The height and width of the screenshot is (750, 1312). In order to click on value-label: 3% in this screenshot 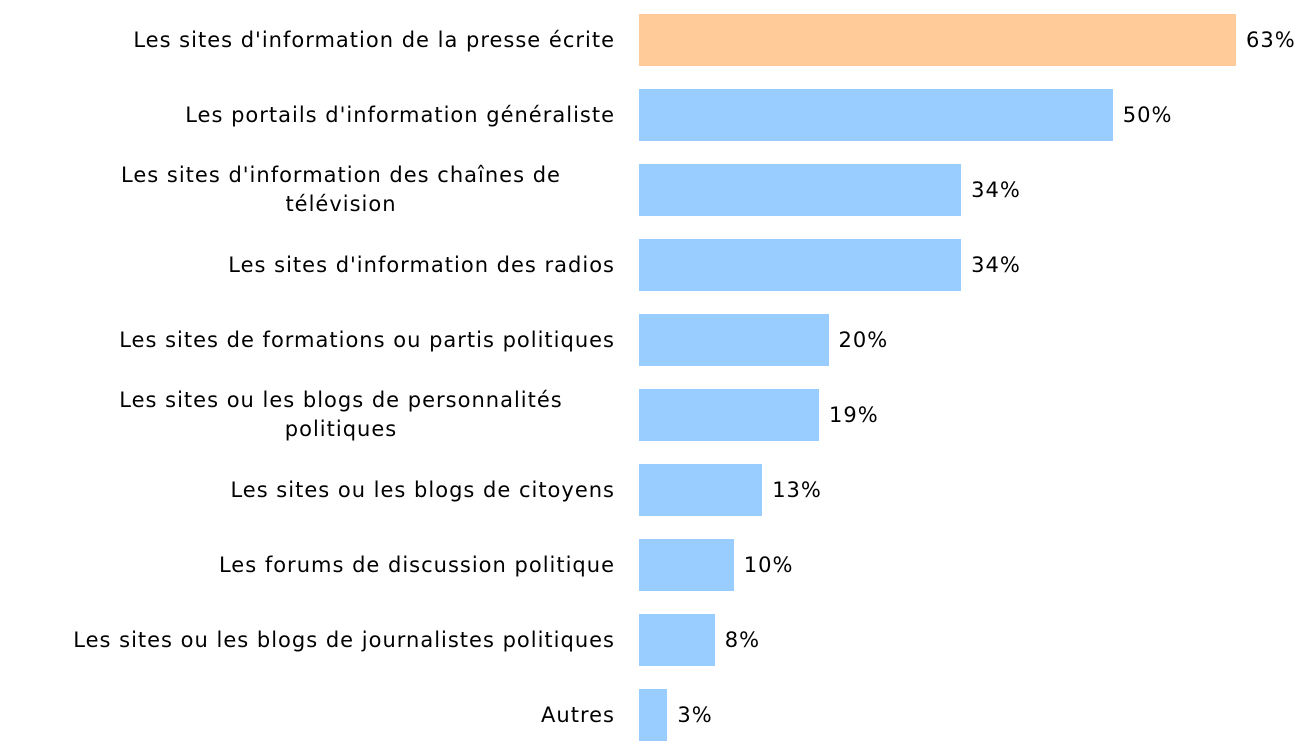, I will do `click(695, 715)`.